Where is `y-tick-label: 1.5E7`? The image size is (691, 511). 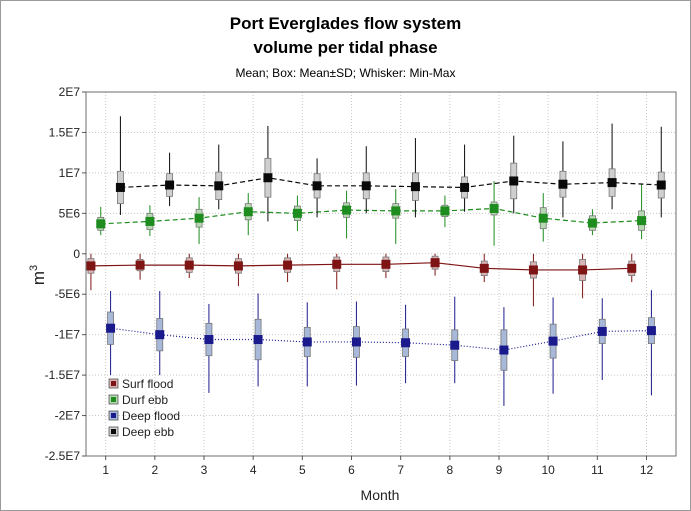 y-tick-label: 1.5E7 is located at coordinates (65, 132).